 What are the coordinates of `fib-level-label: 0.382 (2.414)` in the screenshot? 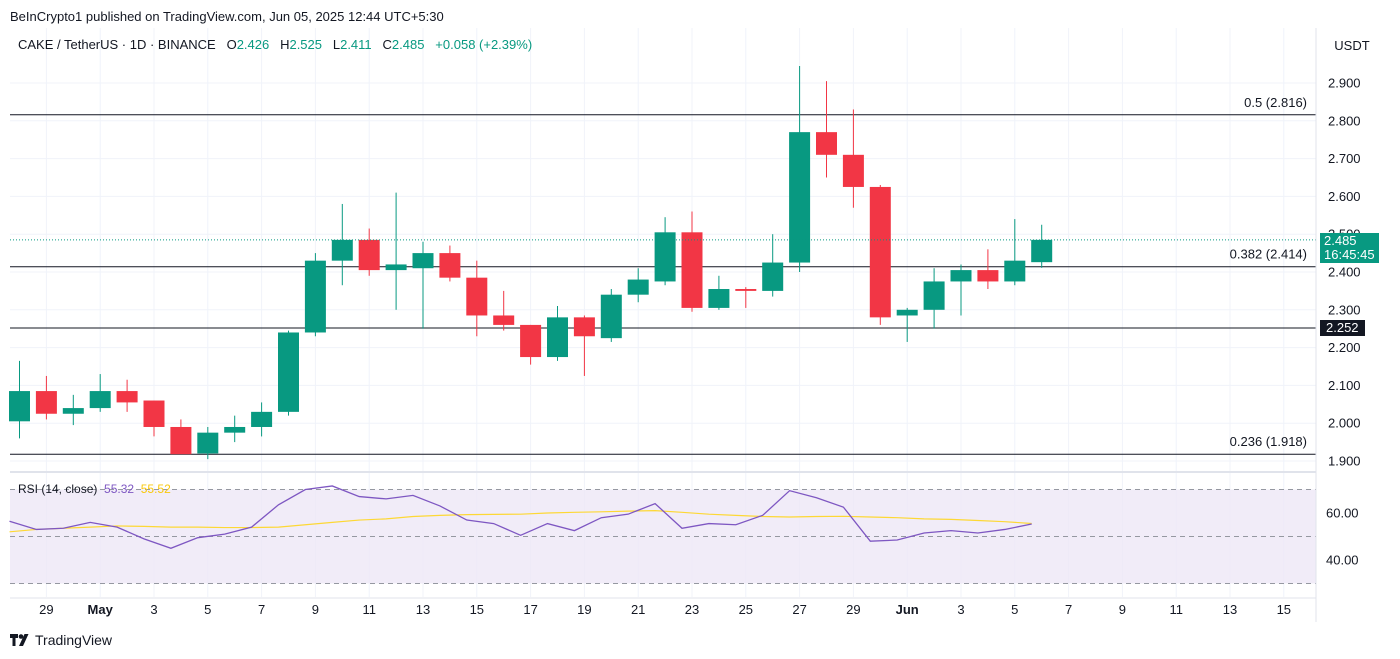 It's located at (1268, 254).